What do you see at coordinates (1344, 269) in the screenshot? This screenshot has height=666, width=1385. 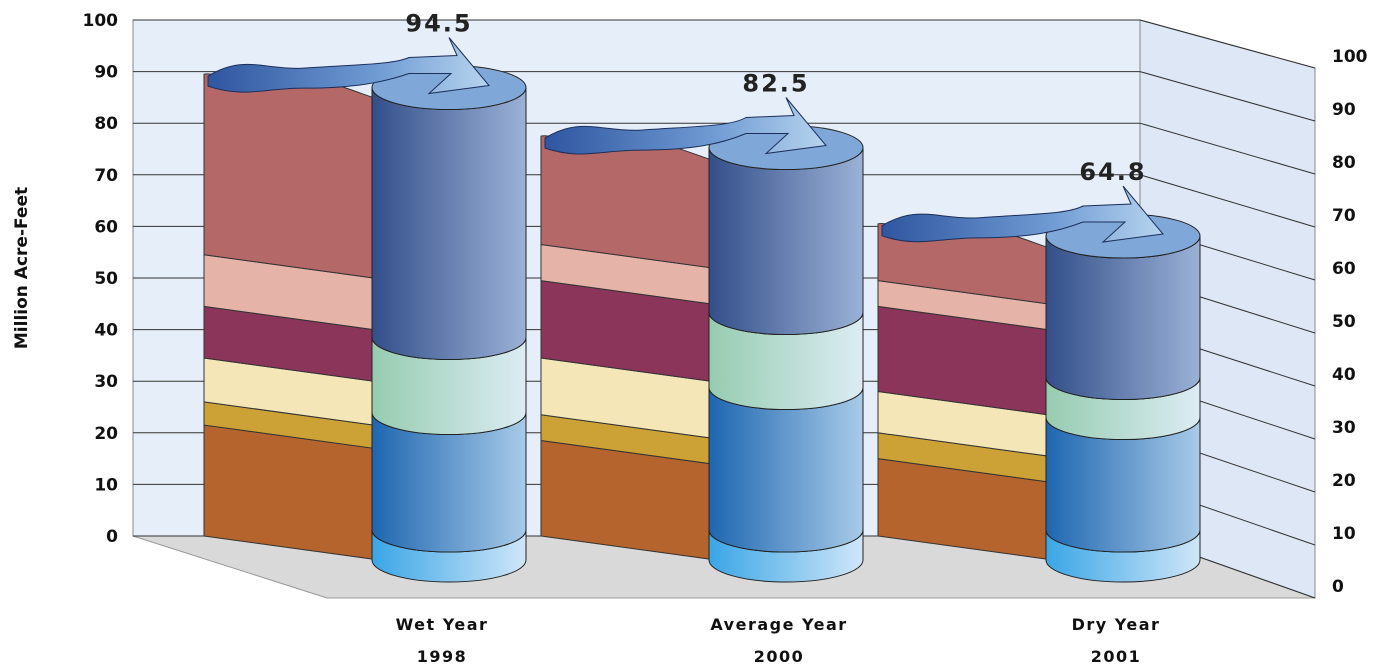 I see `y-tick-label-right: 60` at bounding box center [1344, 269].